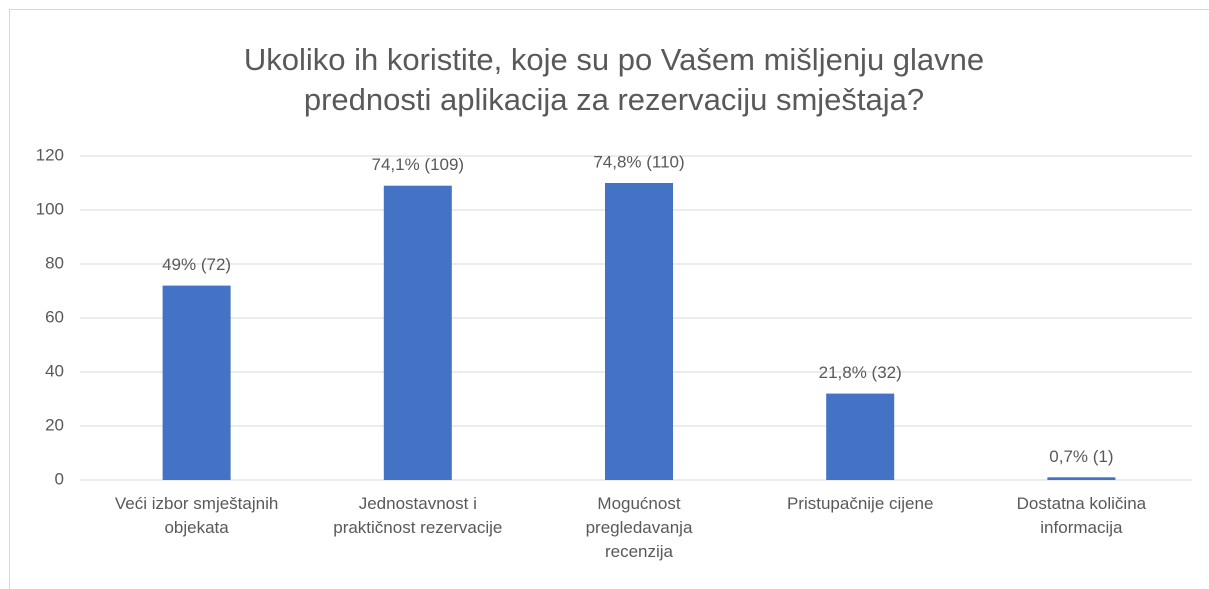  I want to click on data-label: 74,8% (110), so click(638, 161).